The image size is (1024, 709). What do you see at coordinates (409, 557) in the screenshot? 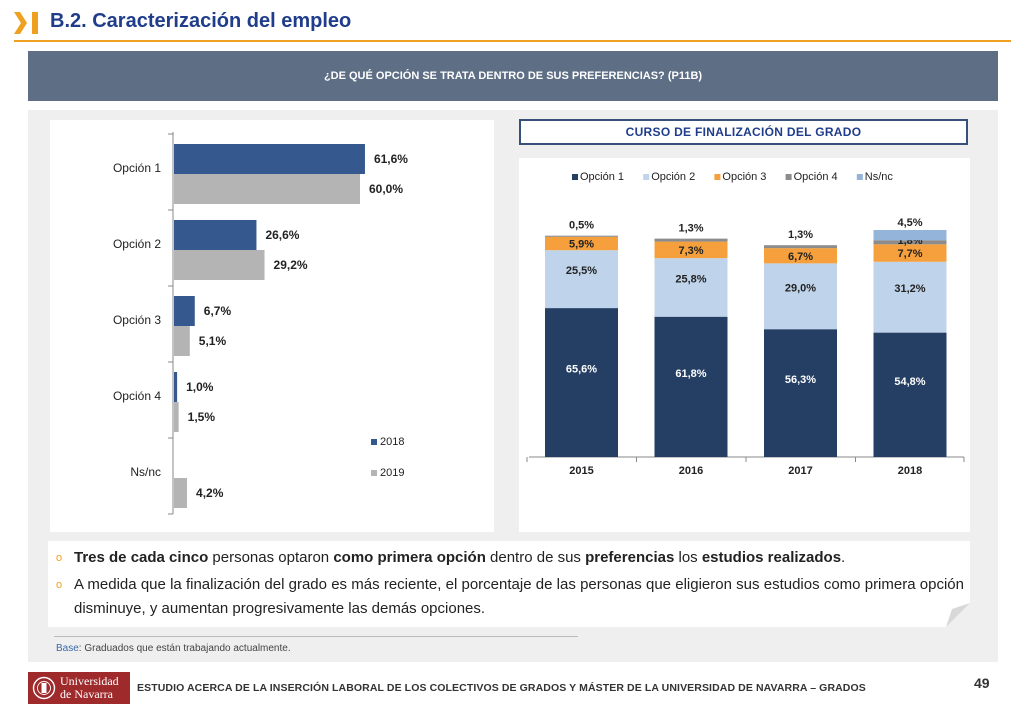
I see `finding-emphasis: como primera opción` at bounding box center [409, 557].